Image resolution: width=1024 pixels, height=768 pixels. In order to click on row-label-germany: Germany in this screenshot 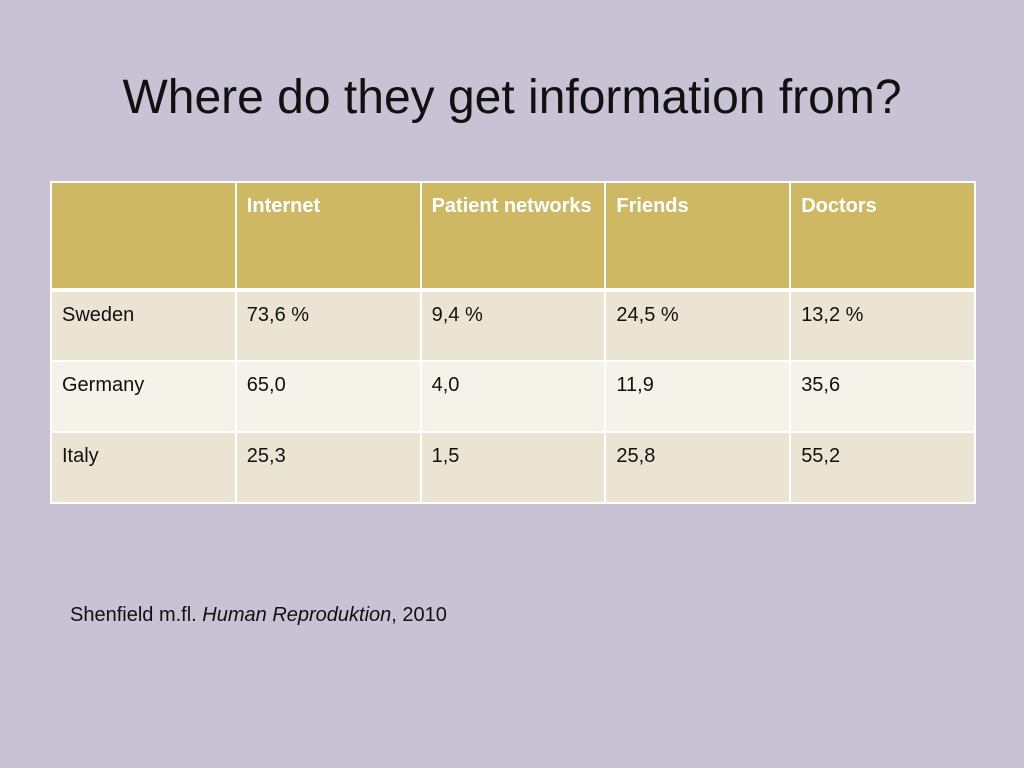, I will do `click(143, 396)`.